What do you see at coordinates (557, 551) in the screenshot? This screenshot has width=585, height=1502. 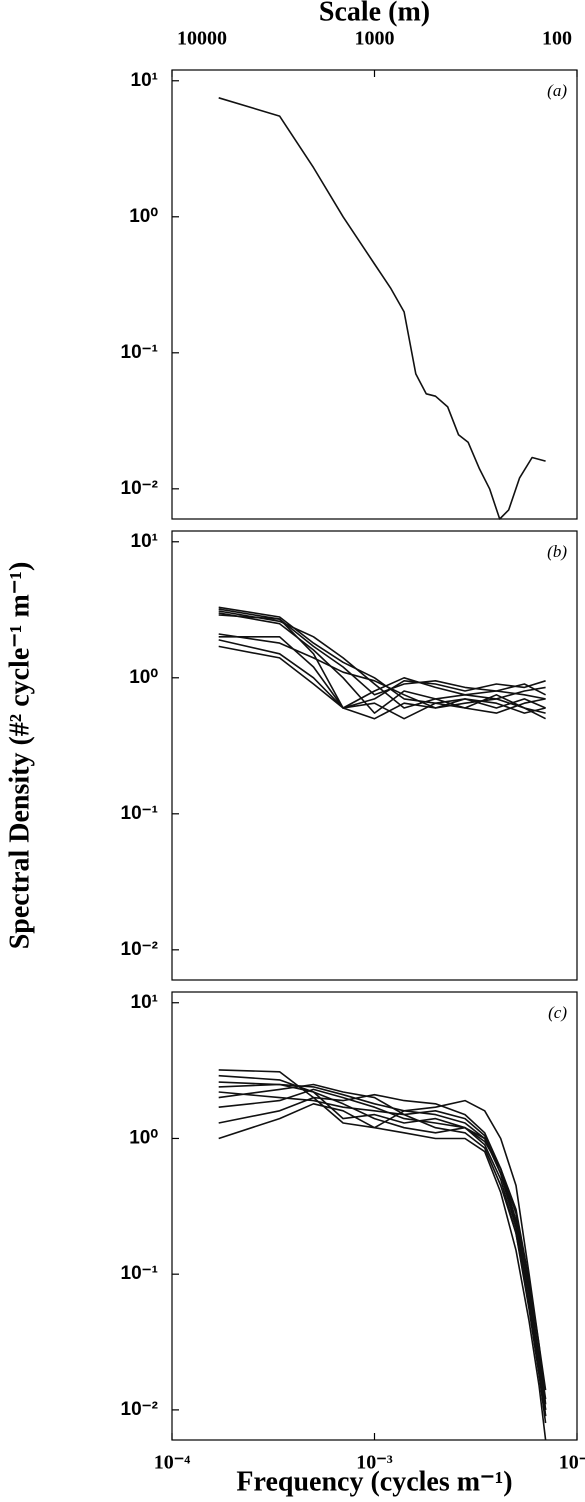 I see `panel-label: (b)` at bounding box center [557, 551].